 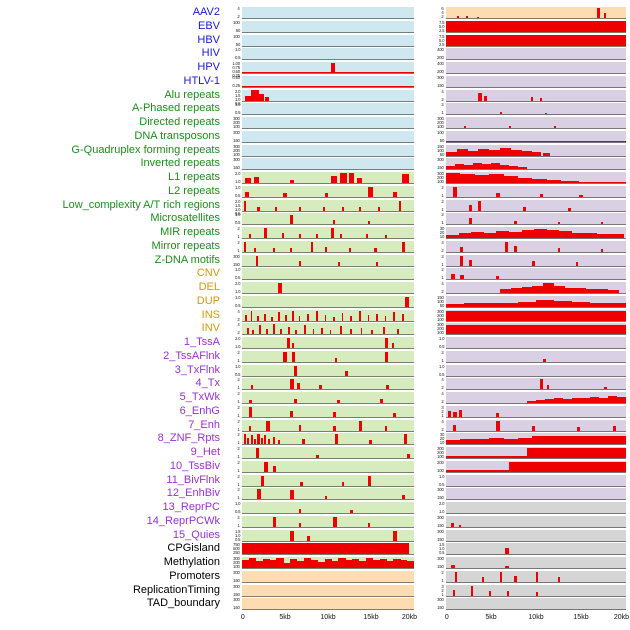 What do you see at coordinates (328, 26) in the screenshot?
I see `left-track-panel-ebv` at bounding box center [328, 26].